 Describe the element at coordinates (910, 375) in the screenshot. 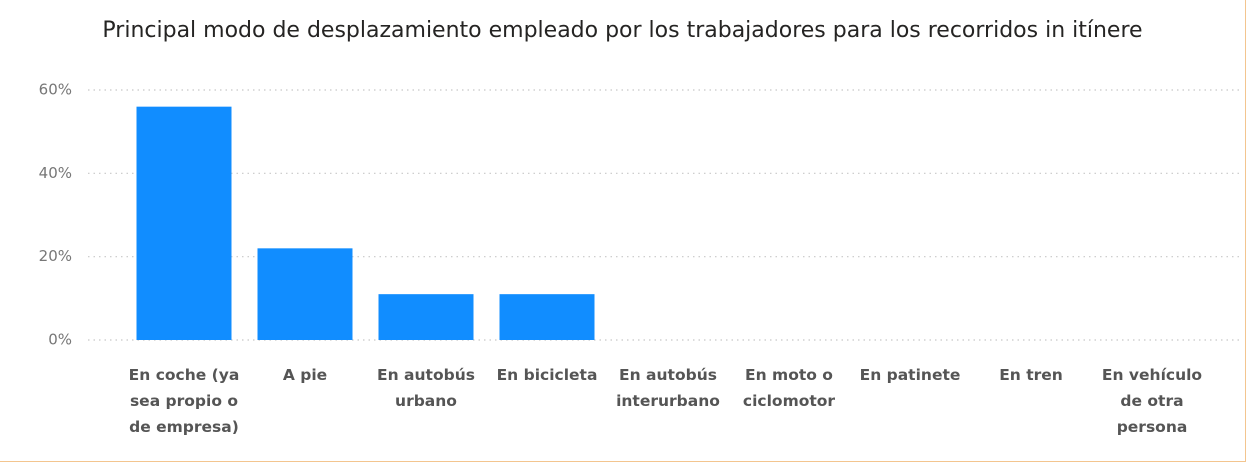

I see `x-tick-label: En patinete` at that location.